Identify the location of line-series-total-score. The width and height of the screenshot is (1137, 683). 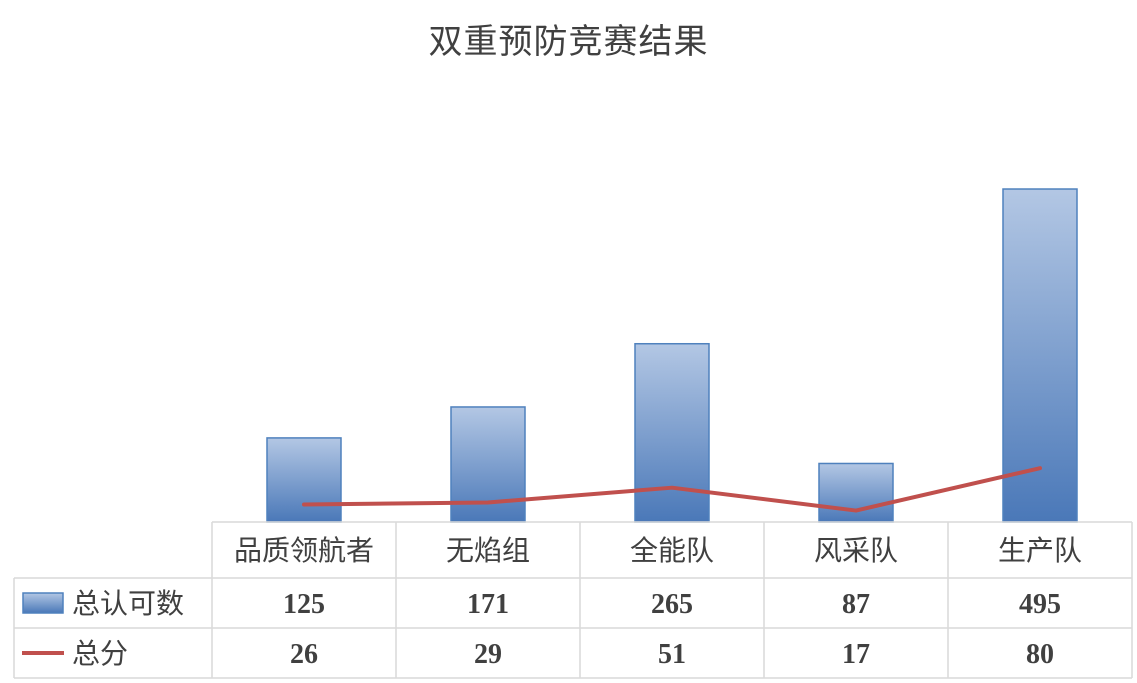
(672, 489).